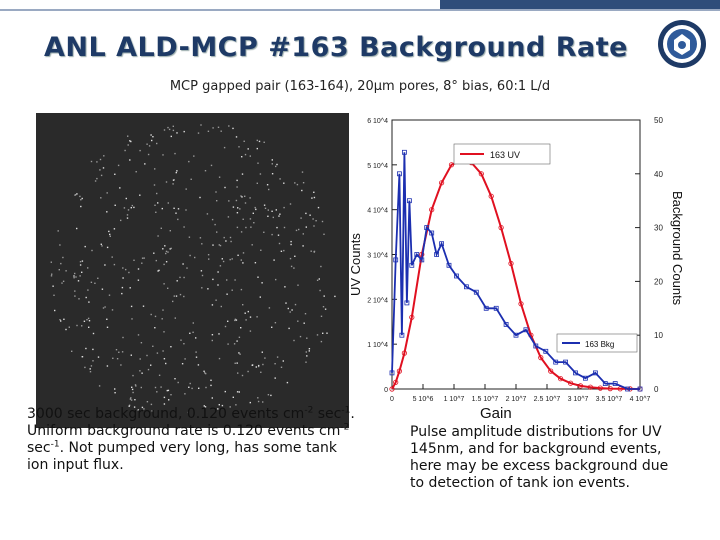  I want to click on x-tick-label: 1.5 10^7, so click(485, 399).